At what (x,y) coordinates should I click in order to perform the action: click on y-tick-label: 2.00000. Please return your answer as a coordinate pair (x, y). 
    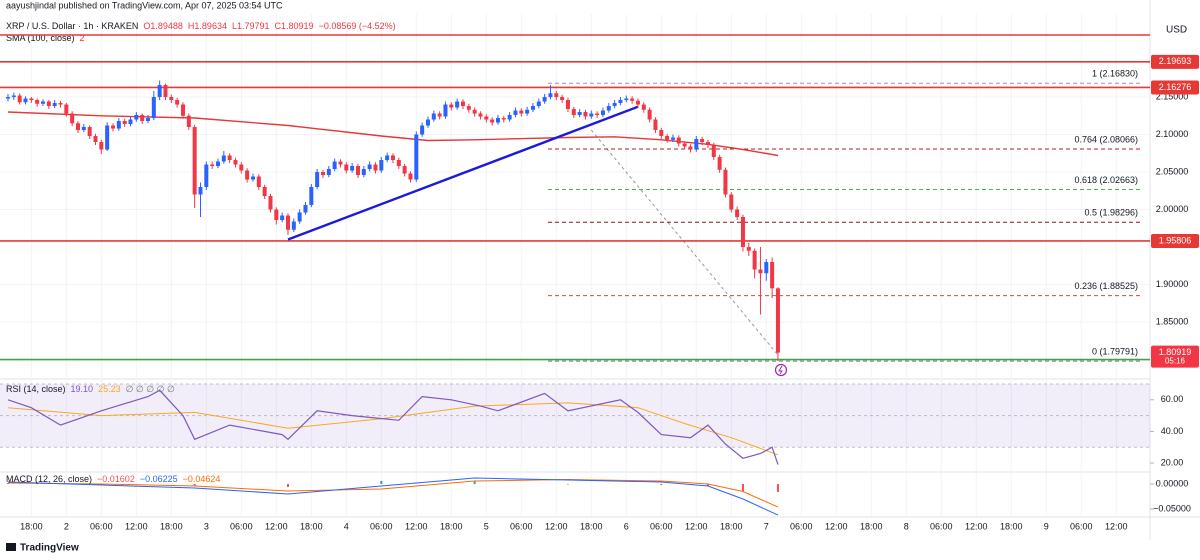
    Looking at the image, I should click on (1172, 209).